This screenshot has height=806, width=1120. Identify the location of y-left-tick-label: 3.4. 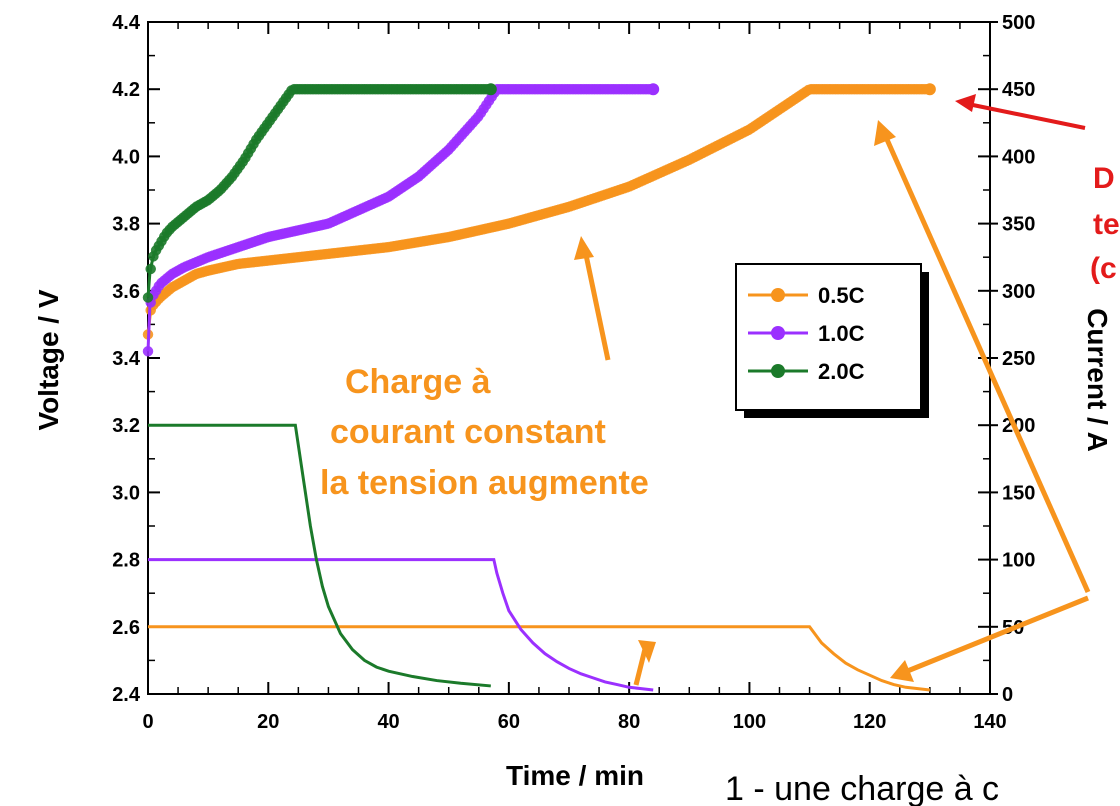
(126, 359).